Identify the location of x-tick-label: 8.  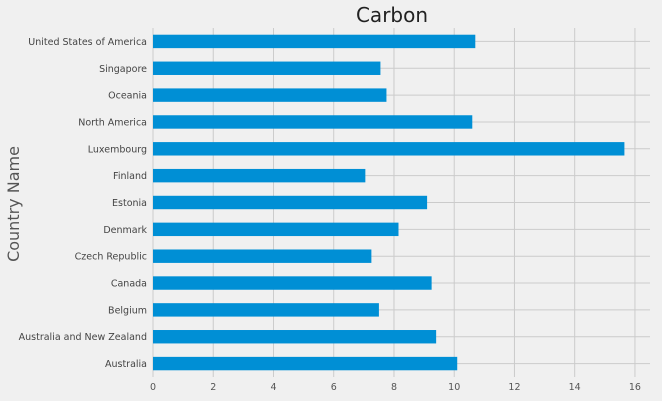
(394, 387).